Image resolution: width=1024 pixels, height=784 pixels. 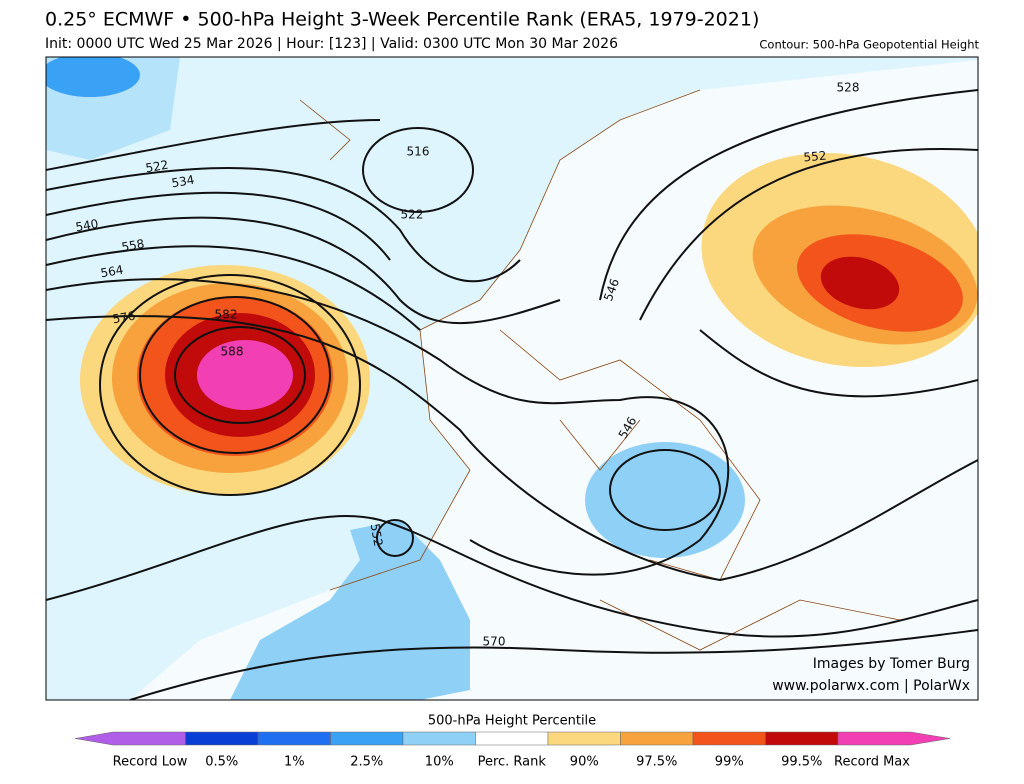 I want to click on contour-label: 558, so click(x=132, y=246).